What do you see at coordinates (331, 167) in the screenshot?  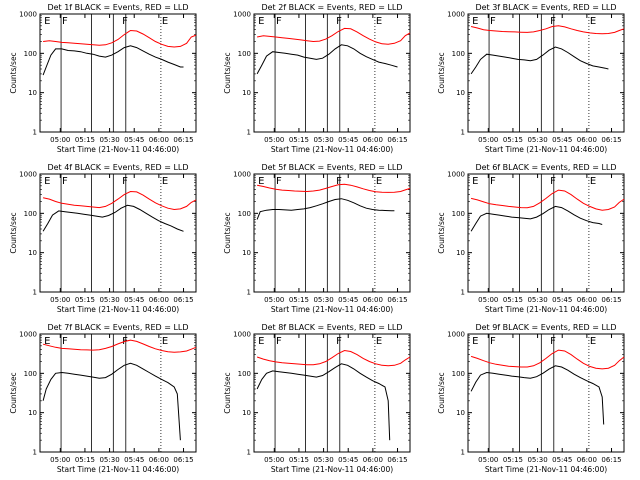 I see `panel-title: Det 5f BLACK = Events, RED = LLD` at bounding box center [331, 167].